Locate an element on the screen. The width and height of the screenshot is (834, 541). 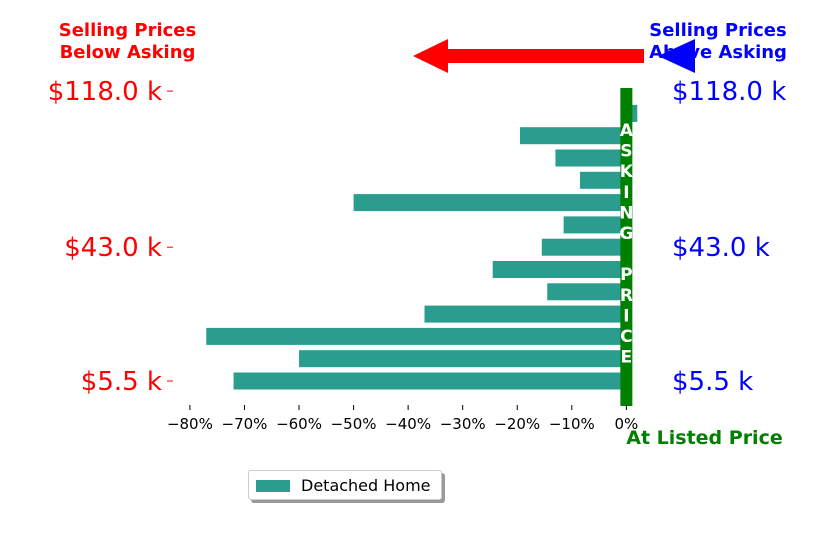
above-asking-title: Selling Prices Above Asking is located at coordinates (718, 42).